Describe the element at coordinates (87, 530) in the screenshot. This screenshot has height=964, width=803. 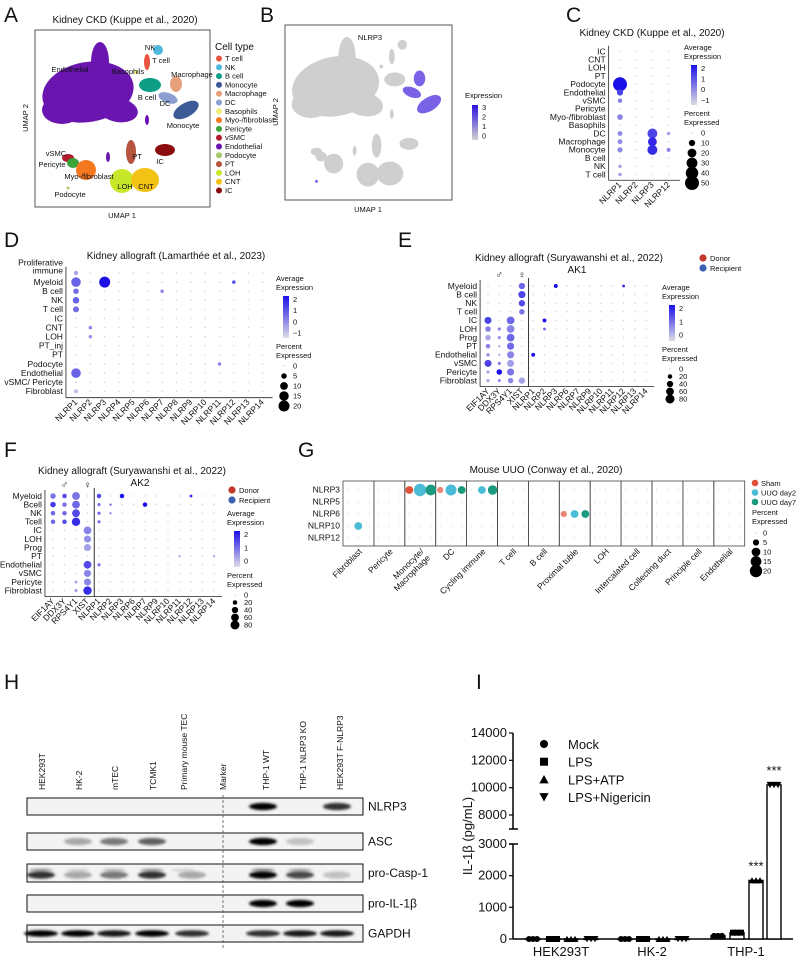
I see `dot-ic-xist` at that location.